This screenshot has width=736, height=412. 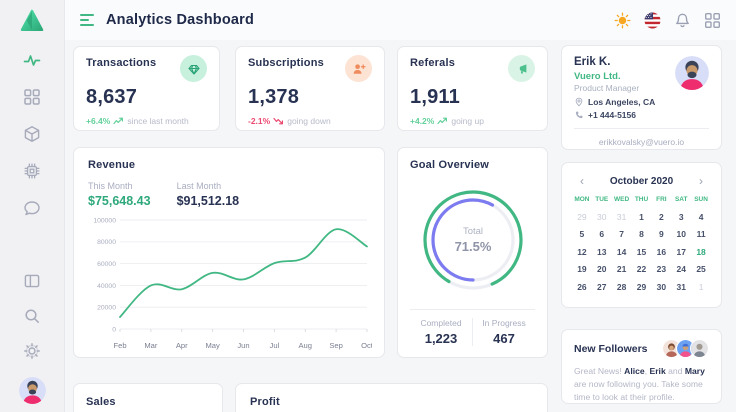 What do you see at coordinates (366, 345) in the screenshot?
I see `svg-text: Oct` at bounding box center [366, 345].